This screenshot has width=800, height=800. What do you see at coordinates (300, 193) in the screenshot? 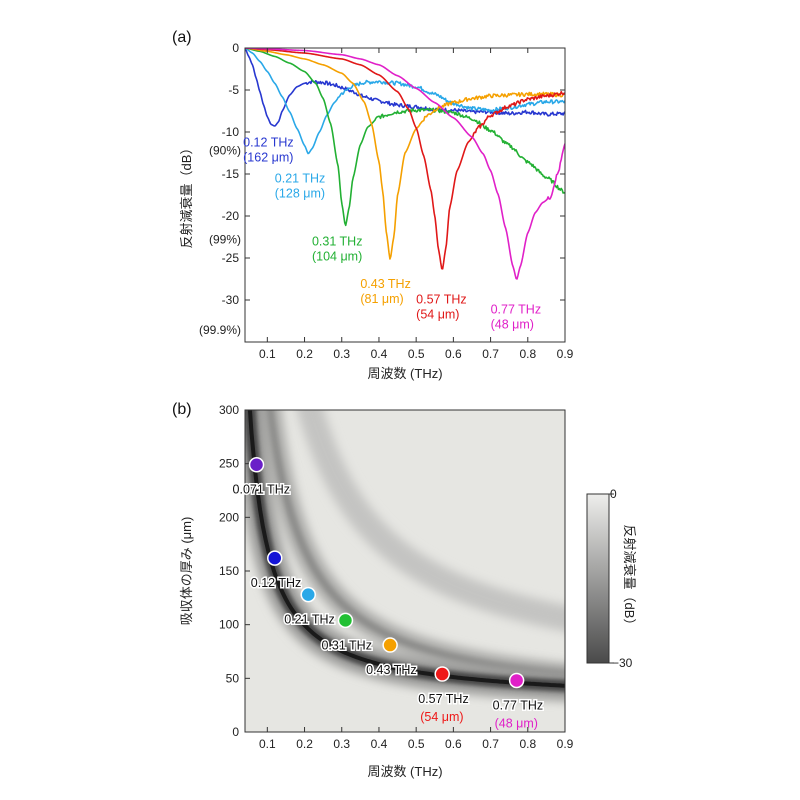
I see `annotation-thickness: (128 μm)` at bounding box center [300, 193].